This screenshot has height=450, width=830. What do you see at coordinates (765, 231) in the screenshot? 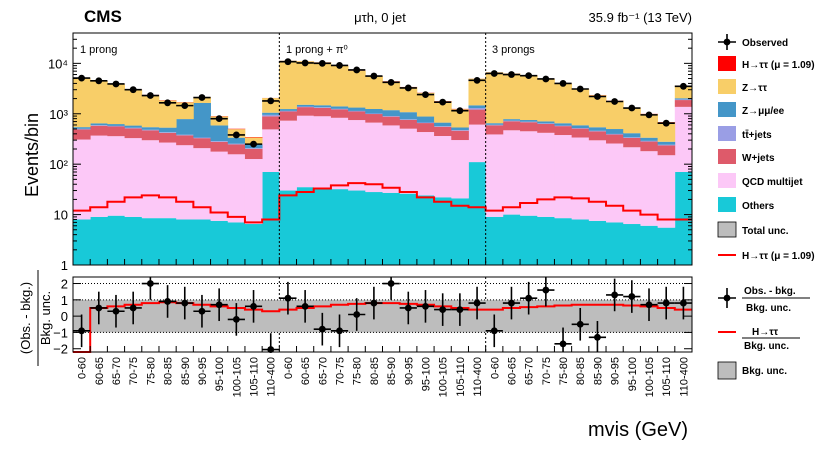
I see `legend-label: Total unc.` at bounding box center [765, 231].